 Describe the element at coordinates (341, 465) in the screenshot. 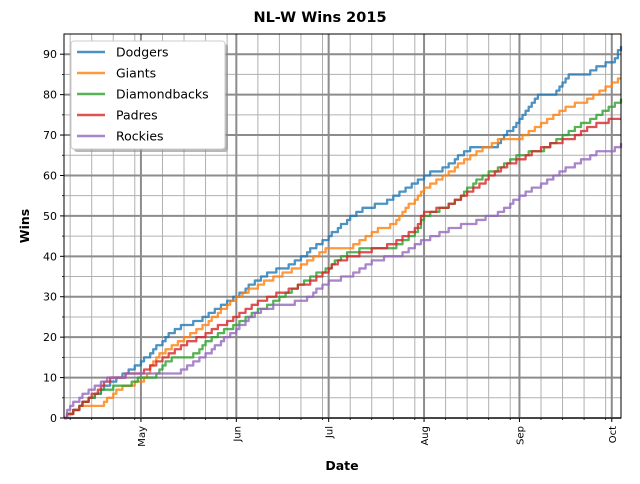

I see `x-axis-label: Date` at that location.